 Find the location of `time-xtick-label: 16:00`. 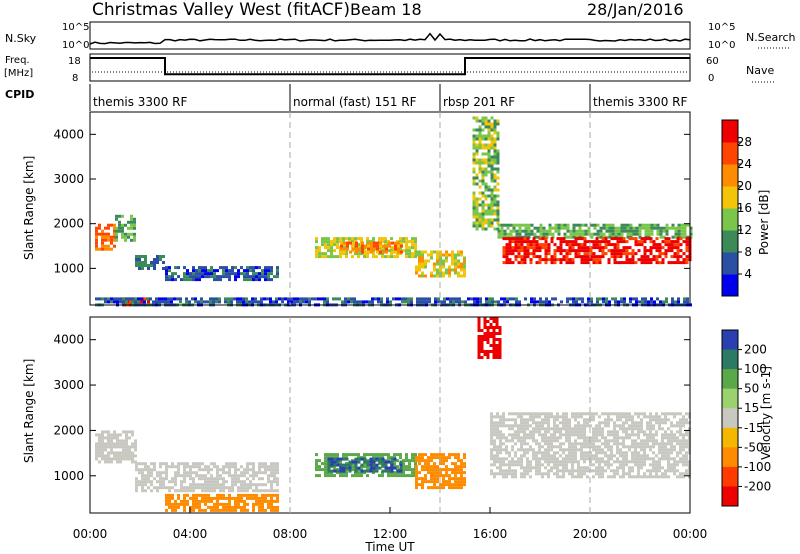

time-xtick-label: 16:00 is located at coordinates (490, 534).